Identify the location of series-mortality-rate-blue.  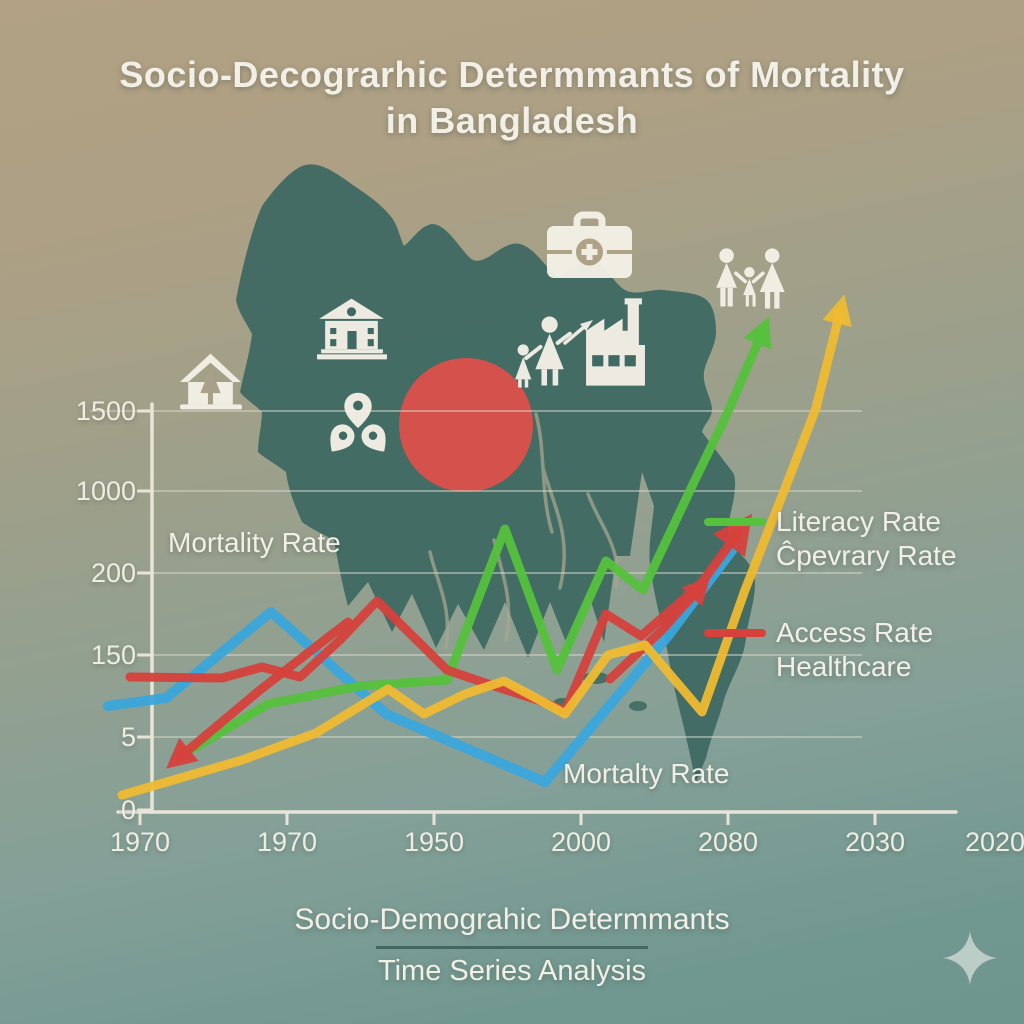
(420, 665).